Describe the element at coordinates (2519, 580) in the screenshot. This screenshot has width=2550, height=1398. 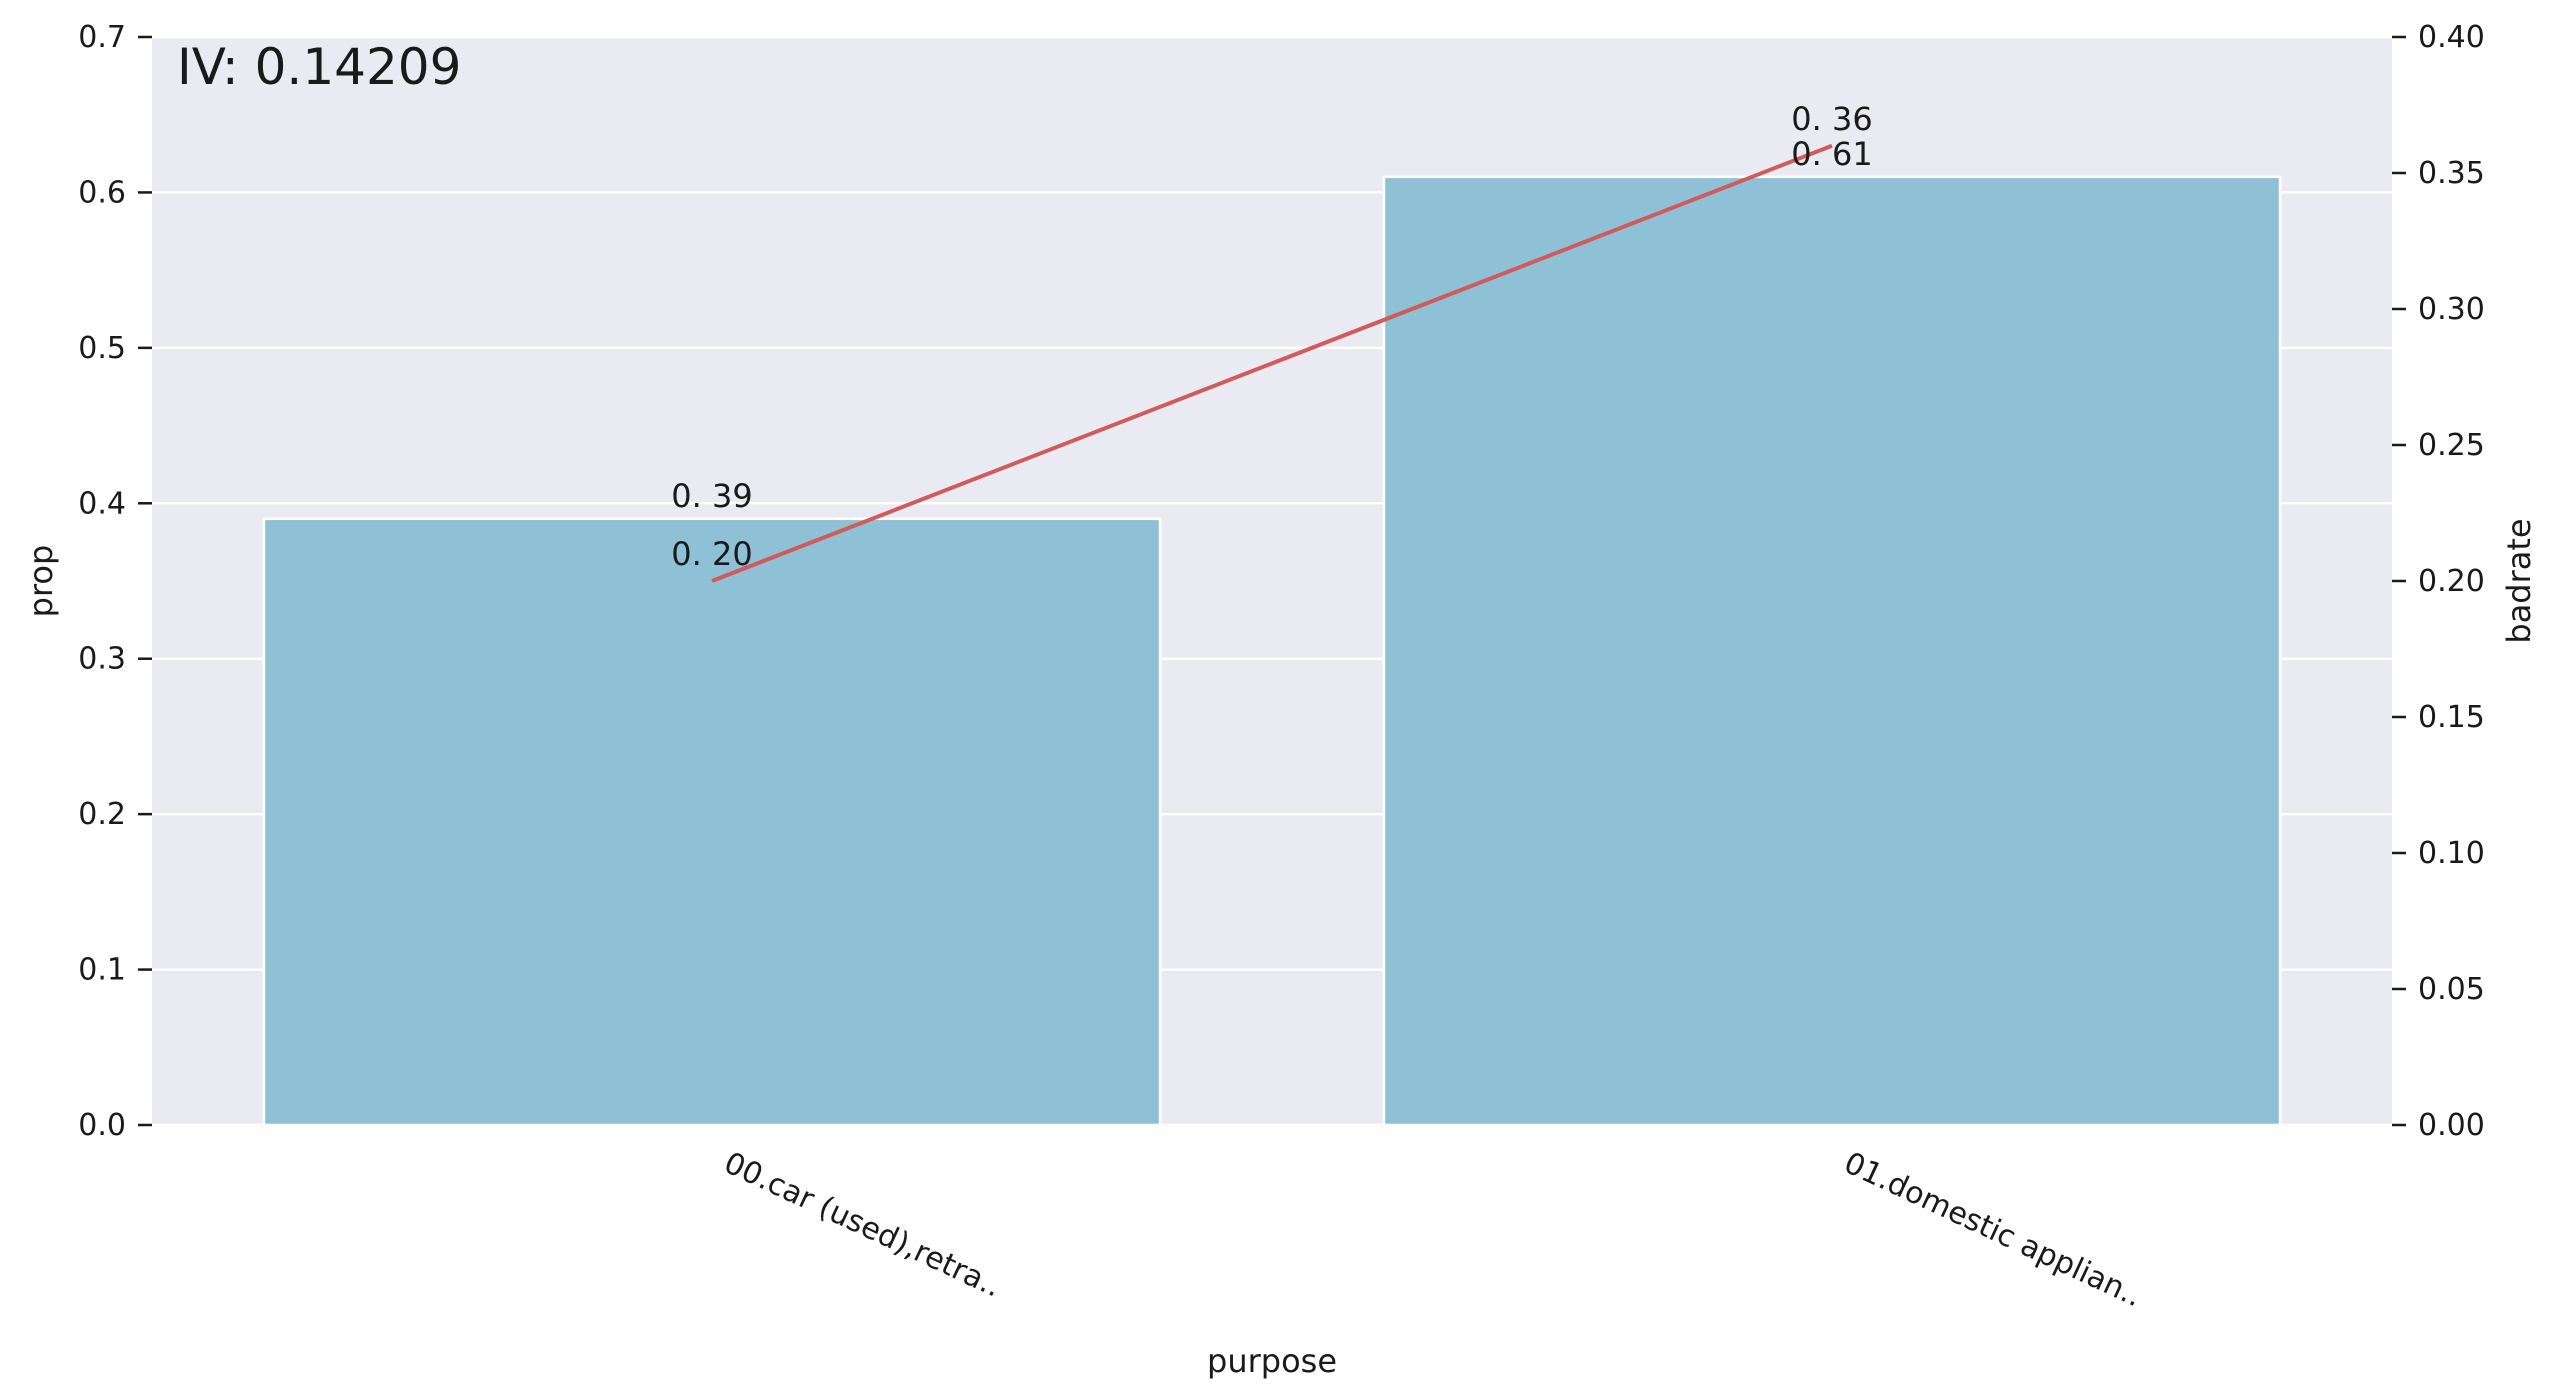
I see `y2-axis-label: badrate` at that location.